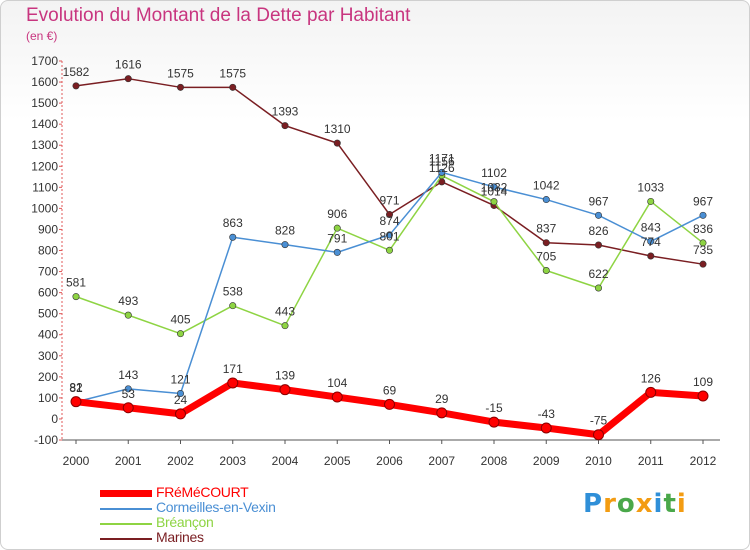 This screenshot has width=750, height=550. Describe the element at coordinates (128, 461) in the screenshot. I see `x-tick-label: 2001` at that location.